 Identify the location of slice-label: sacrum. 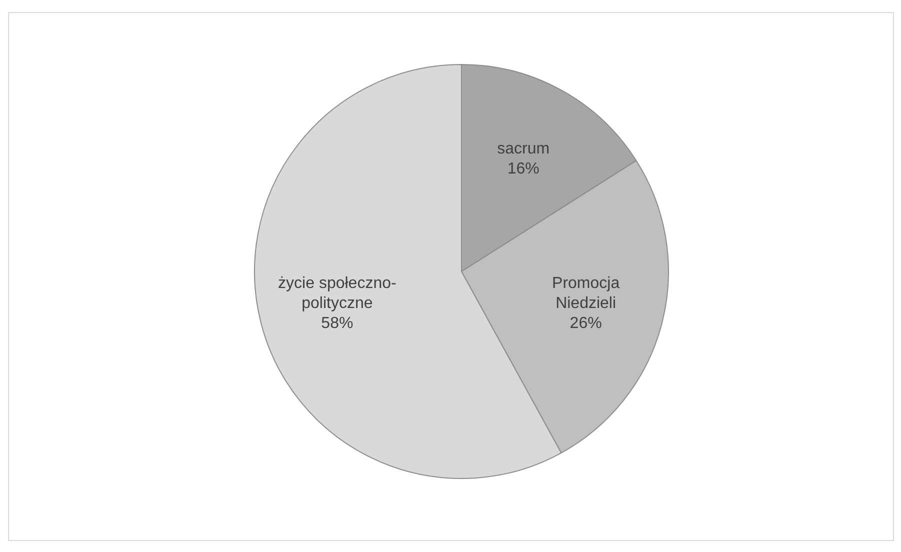
(523, 149).